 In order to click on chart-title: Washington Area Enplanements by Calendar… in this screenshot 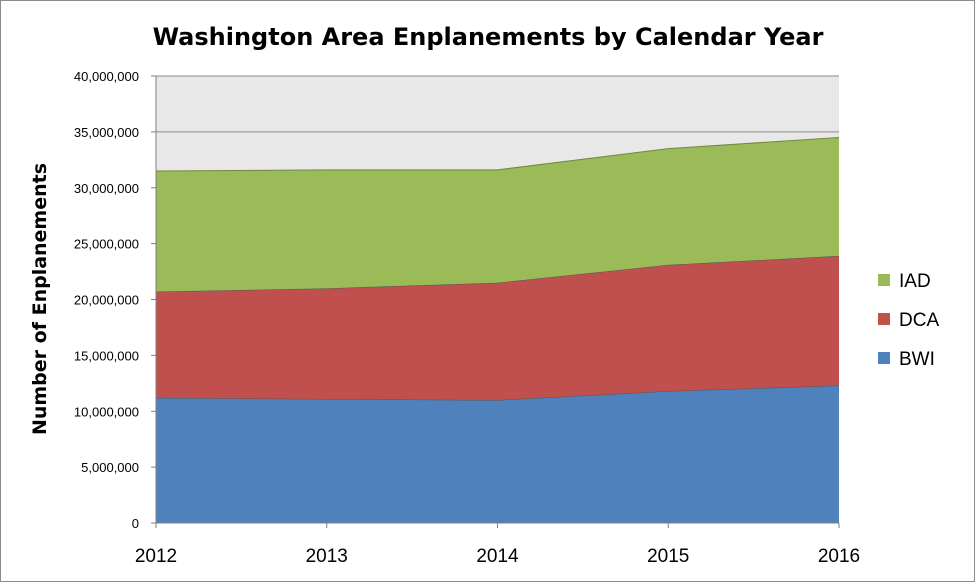, I will do `click(488, 37)`.